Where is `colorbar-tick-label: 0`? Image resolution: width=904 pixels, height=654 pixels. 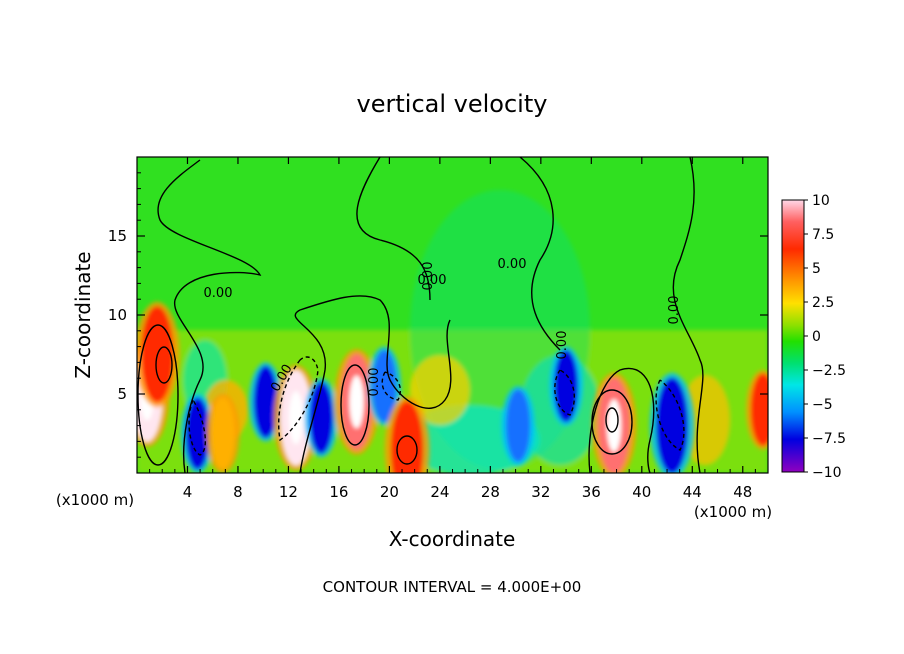
colorbar-tick-label: 0 is located at coordinates (816, 337).